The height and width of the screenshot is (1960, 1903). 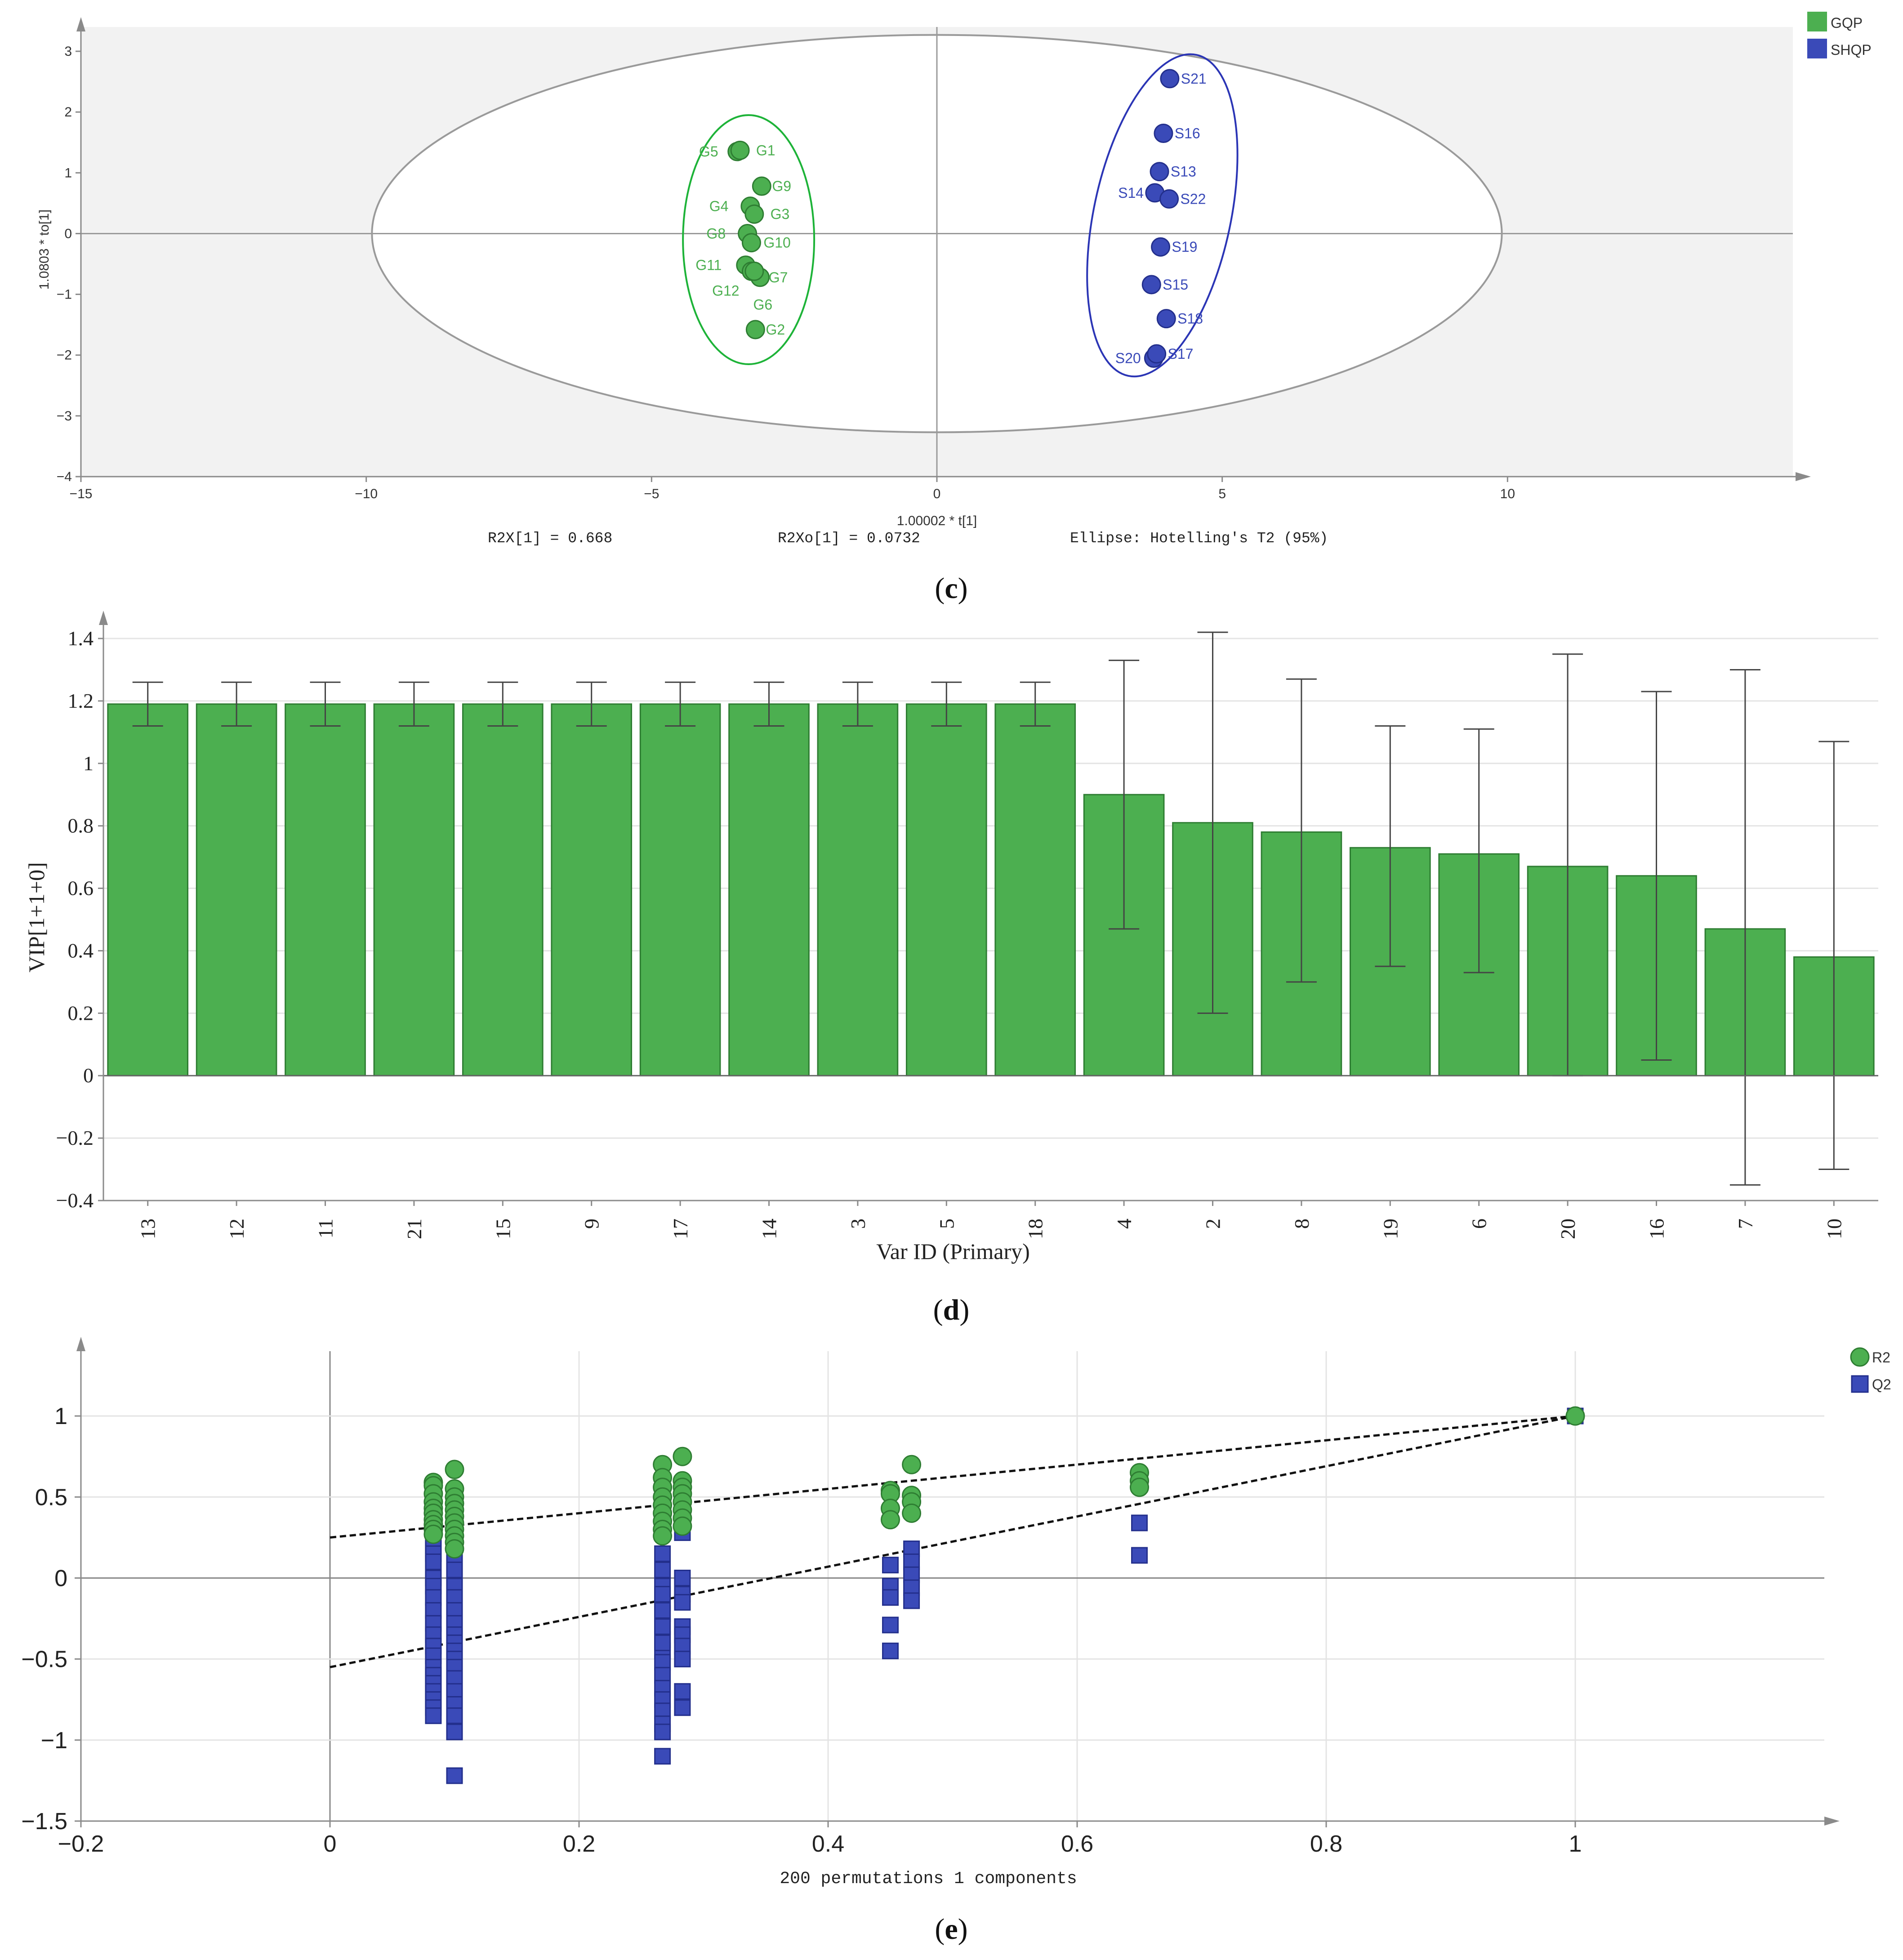 What do you see at coordinates (68, 112) in the screenshot?
I see `score-plot-y-tick-label: 2` at bounding box center [68, 112].